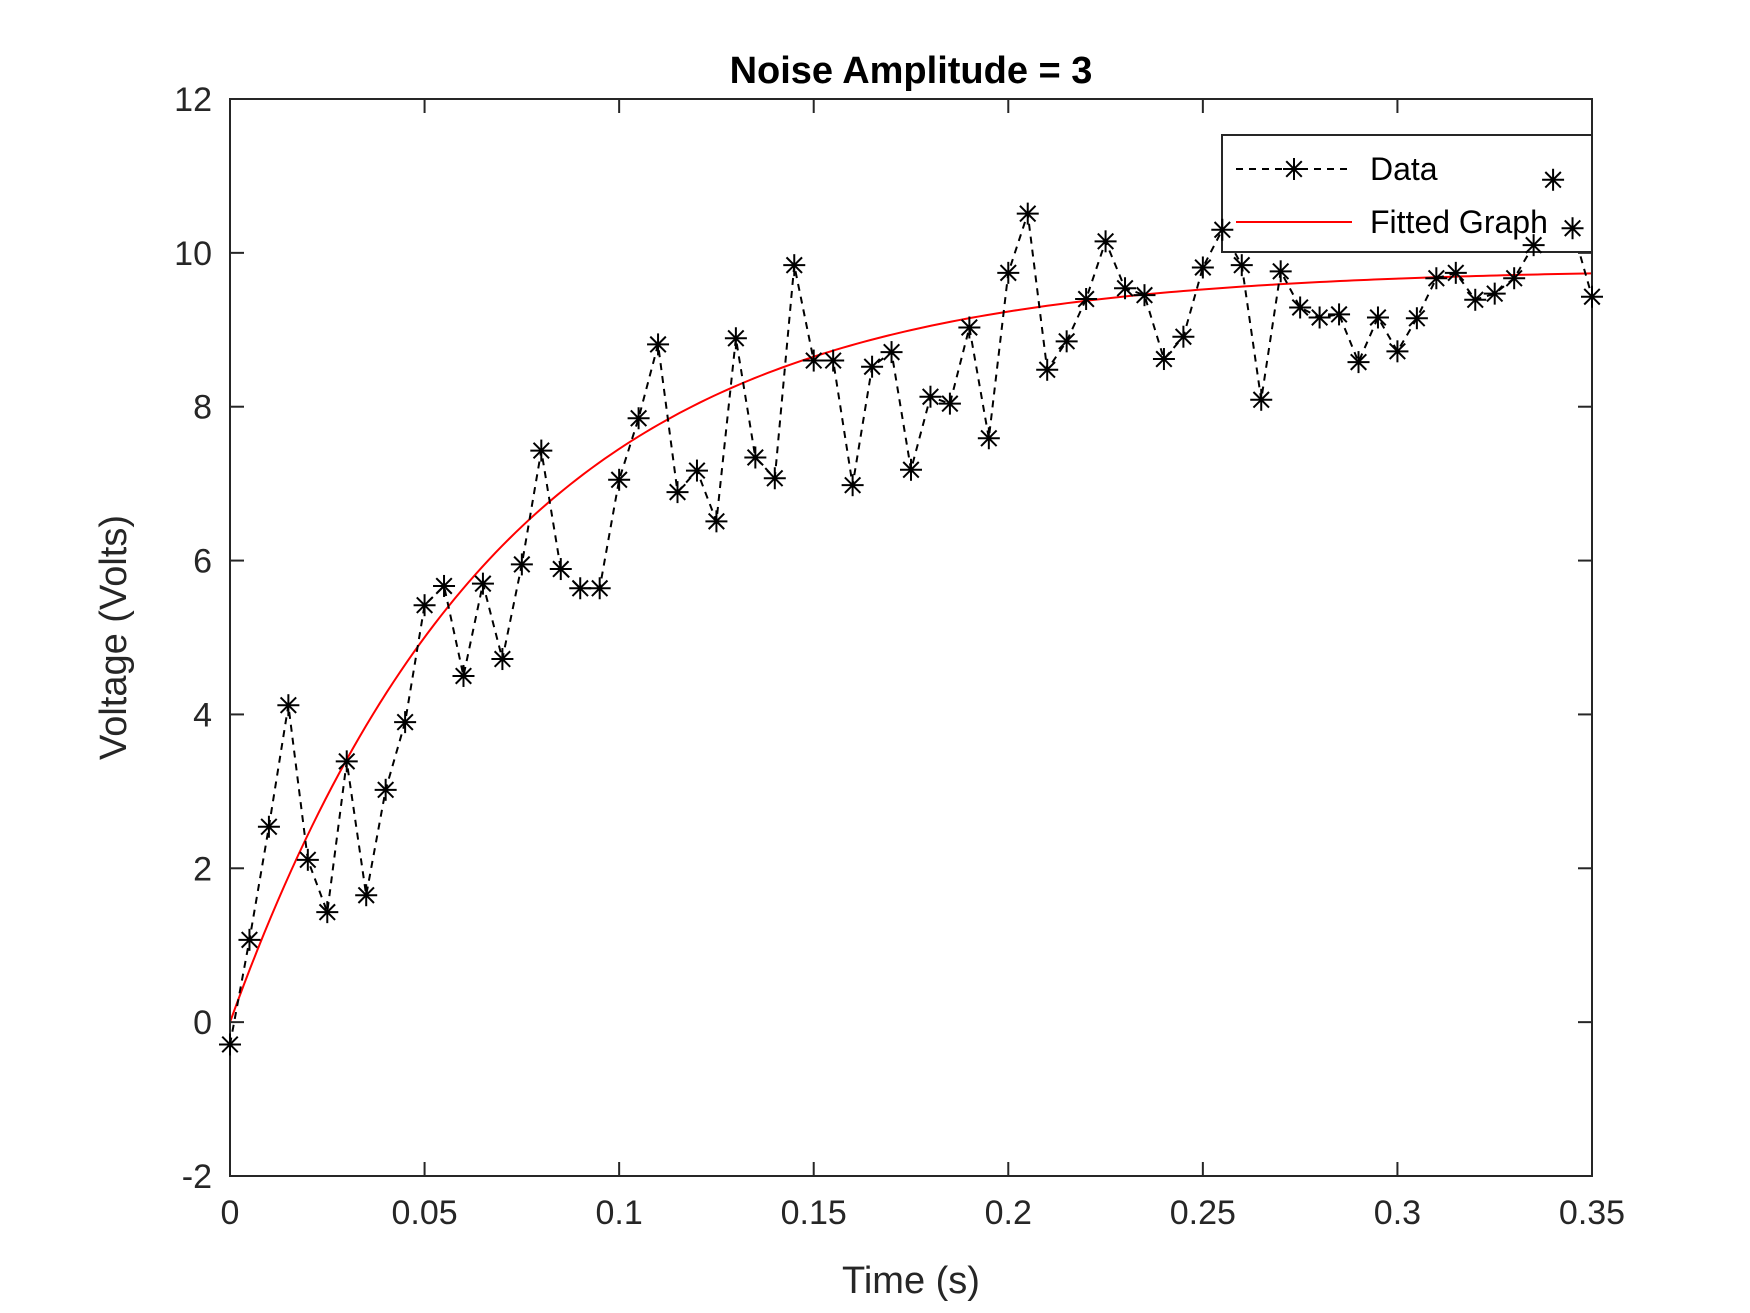  What do you see at coordinates (923, 1213) in the screenshot?
I see `x-tick-labels: 0 0.05 0.1 0.15 0.2 0.25 0.3 0.35` at bounding box center [923, 1213].